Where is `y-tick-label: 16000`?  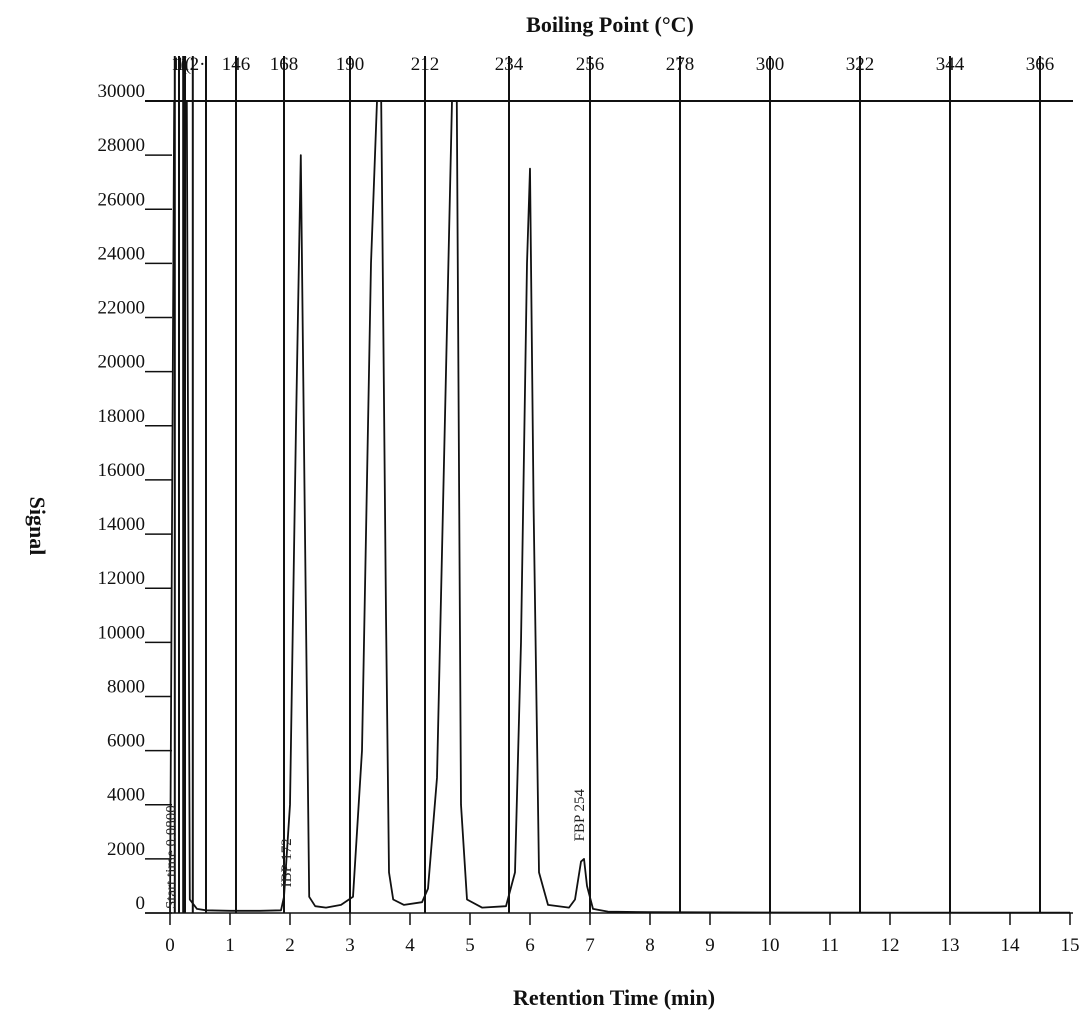
y-tick-label: 16000 is located at coordinates (122, 470).